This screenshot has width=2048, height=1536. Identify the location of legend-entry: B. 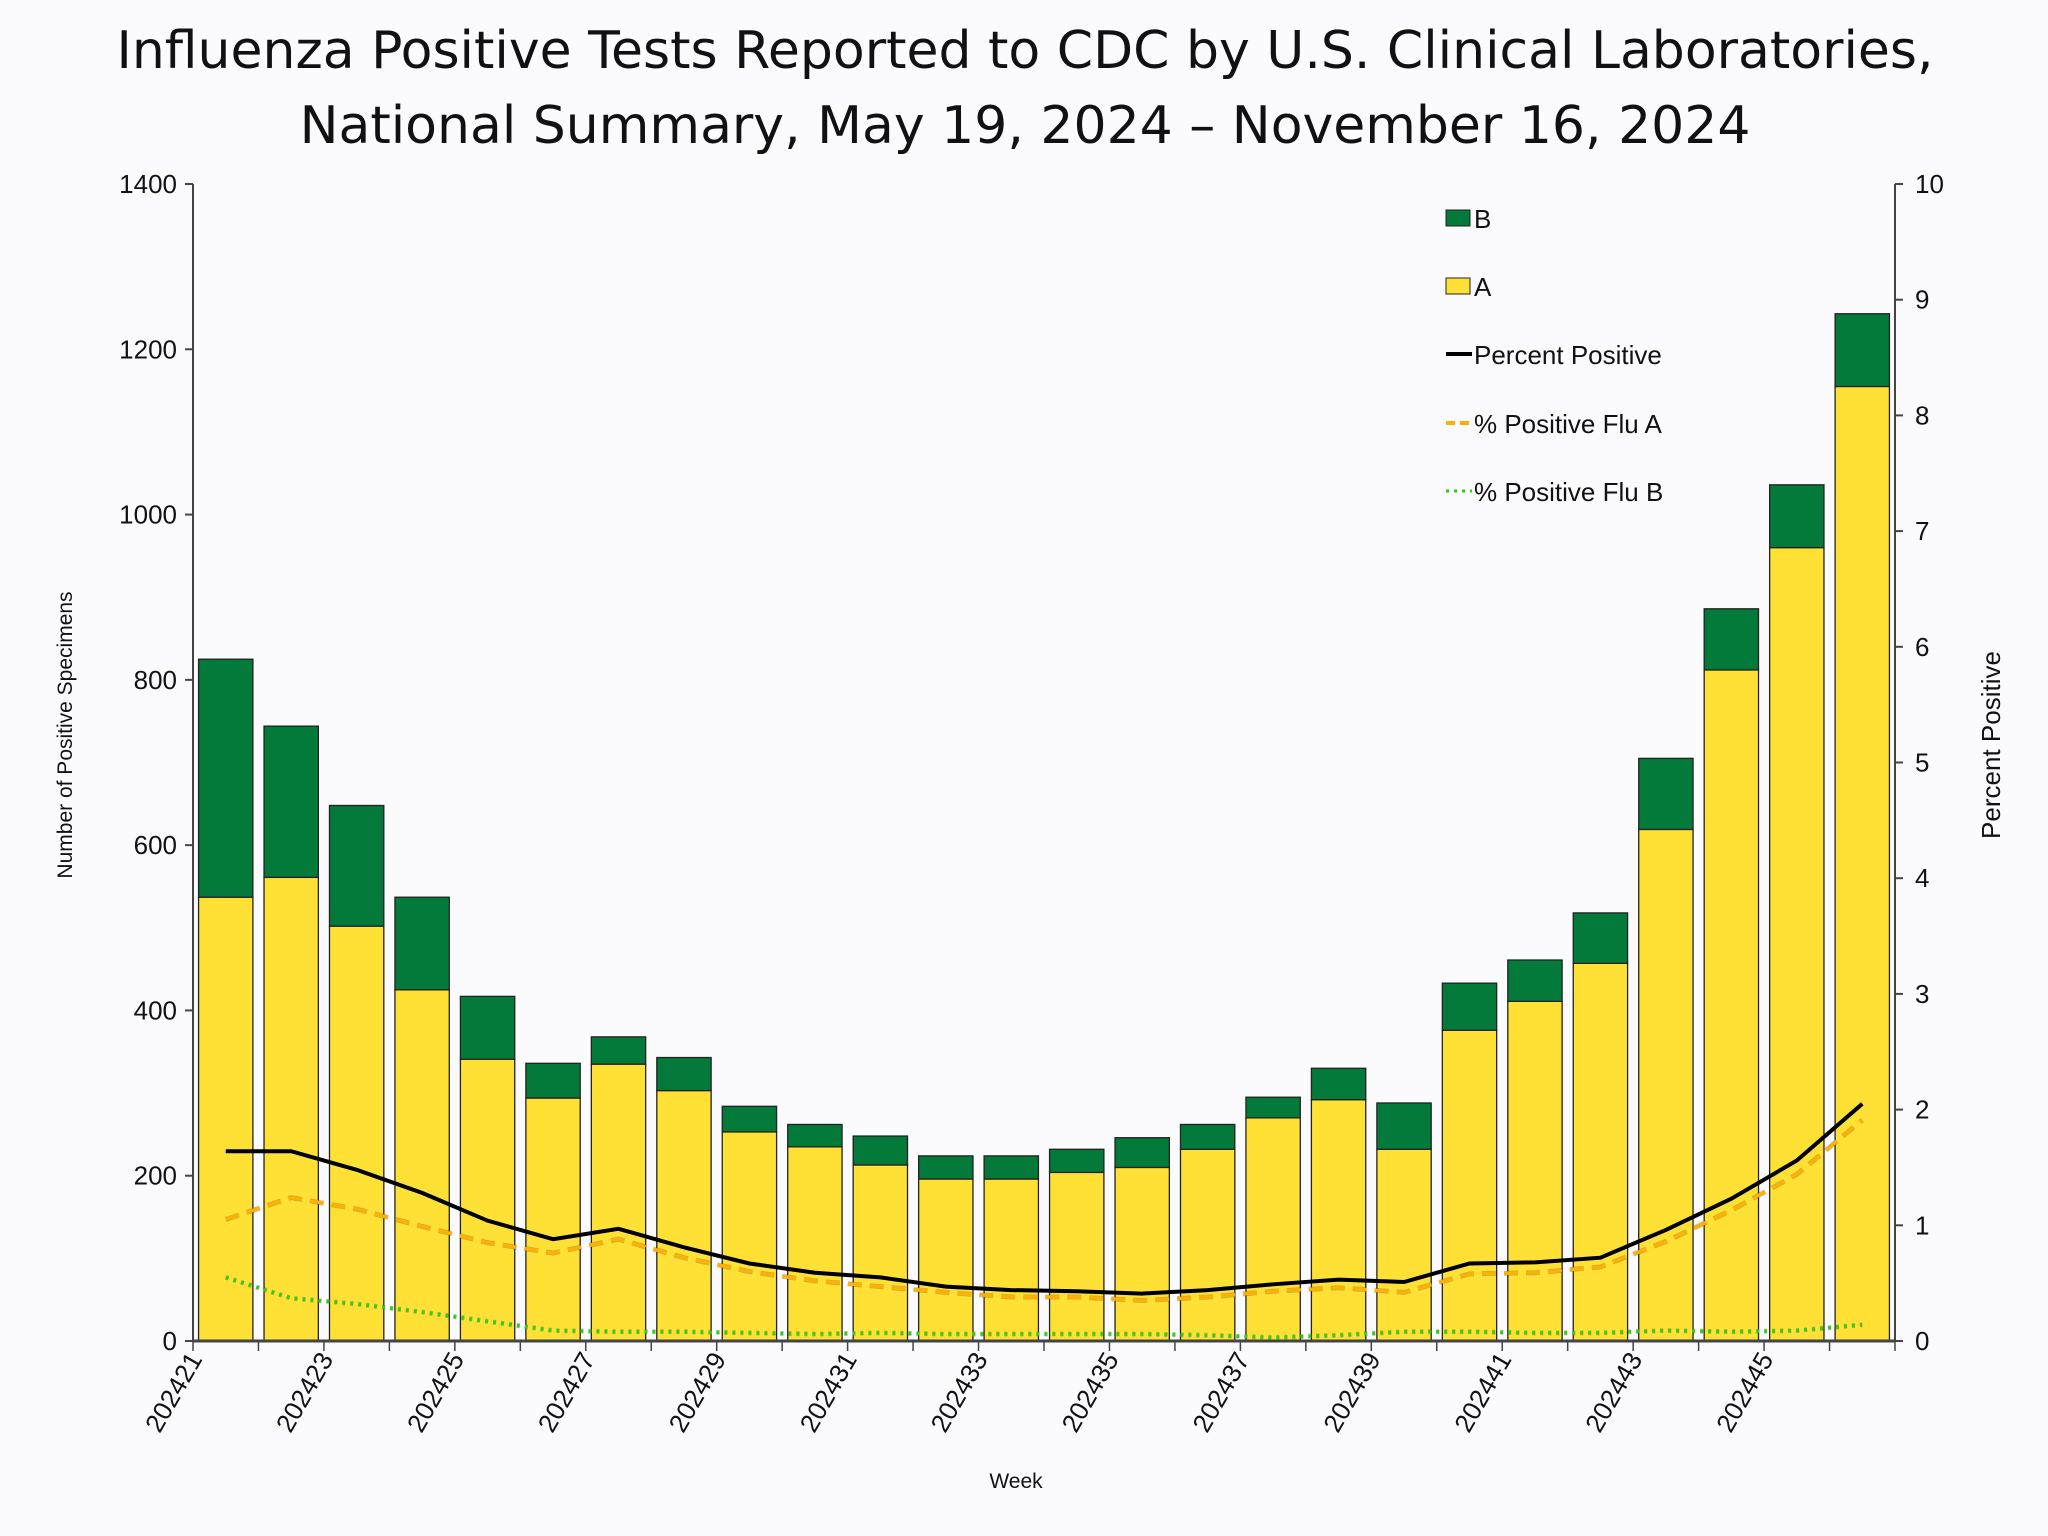
(1482, 219).